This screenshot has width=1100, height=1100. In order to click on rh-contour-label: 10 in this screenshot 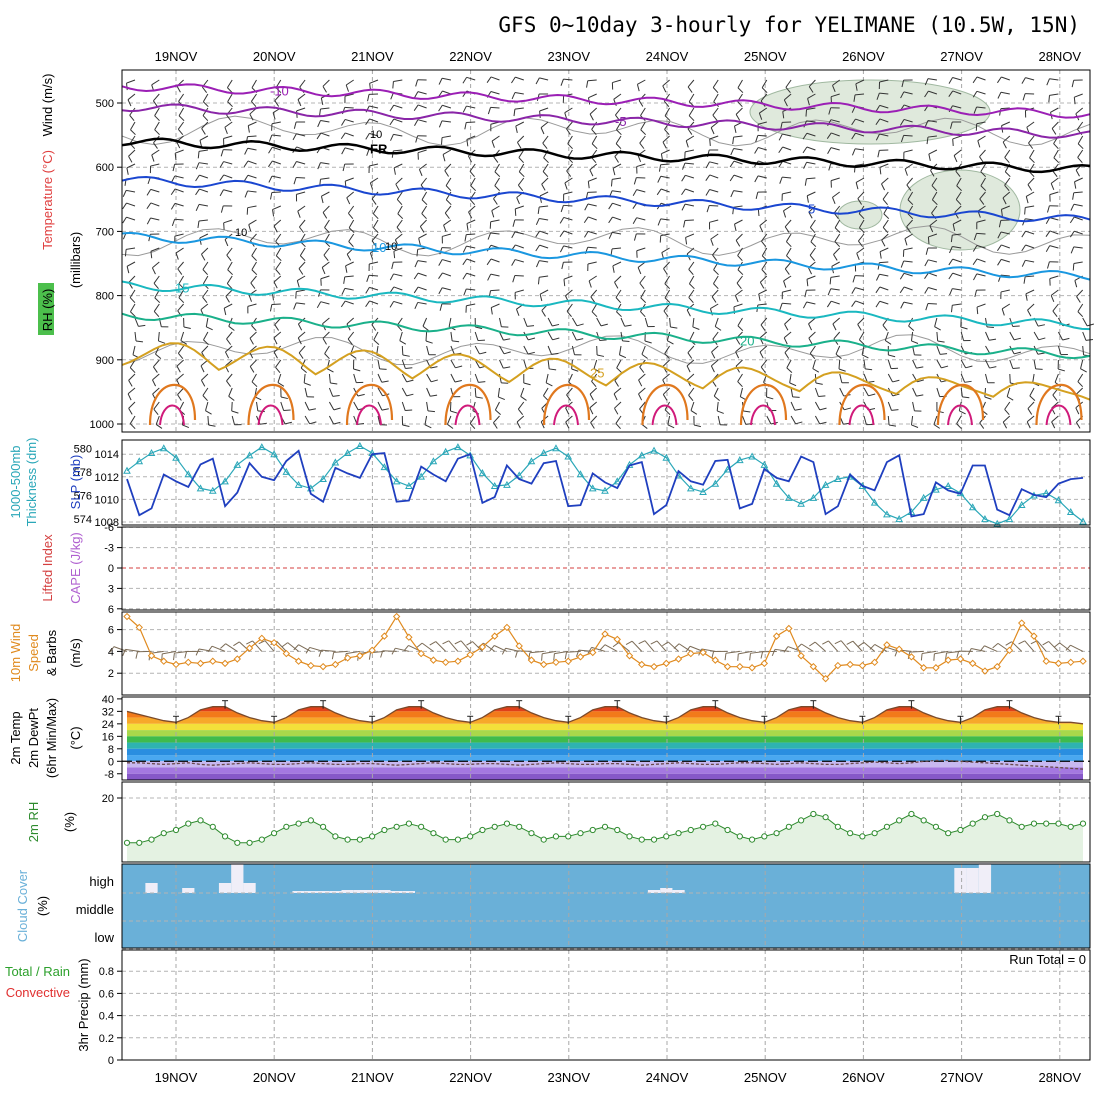, I will do `click(241, 233)`.